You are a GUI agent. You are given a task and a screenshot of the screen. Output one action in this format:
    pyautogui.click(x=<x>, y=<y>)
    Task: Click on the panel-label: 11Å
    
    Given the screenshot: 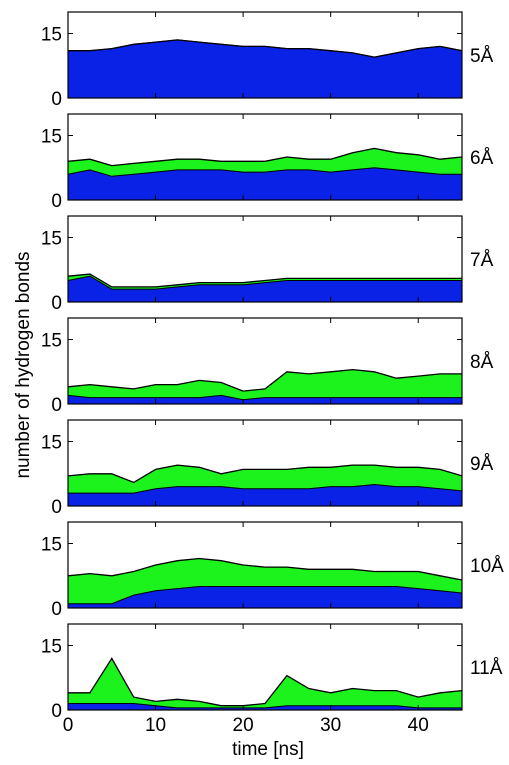 What is the action you would take?
    pyautogui.click(x=486, y=668)
    